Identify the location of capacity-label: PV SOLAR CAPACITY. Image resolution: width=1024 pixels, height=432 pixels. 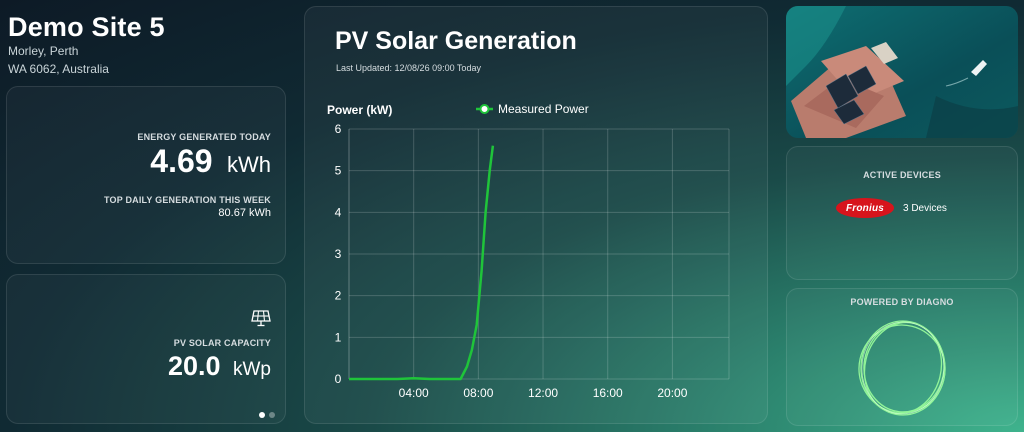
(222, 343).